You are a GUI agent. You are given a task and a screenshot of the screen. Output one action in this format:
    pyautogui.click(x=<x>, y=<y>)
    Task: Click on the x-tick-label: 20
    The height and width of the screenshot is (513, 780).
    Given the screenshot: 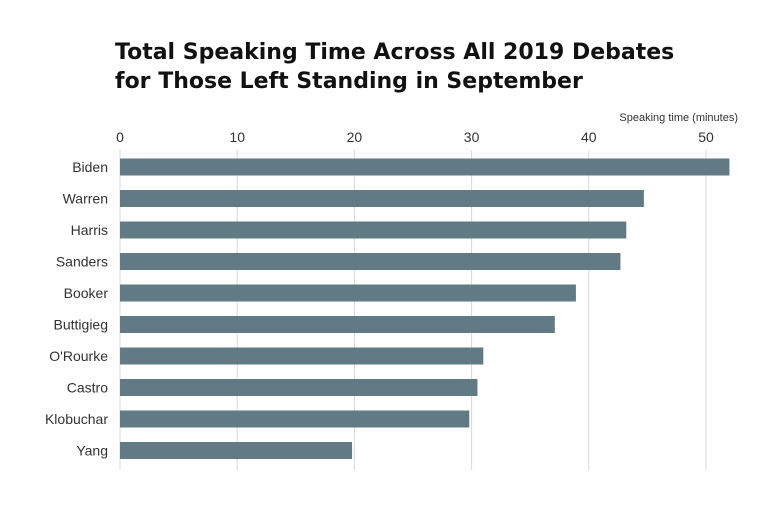 What is the action you would take?
    pyautogui.click(x=355, y=137)
    